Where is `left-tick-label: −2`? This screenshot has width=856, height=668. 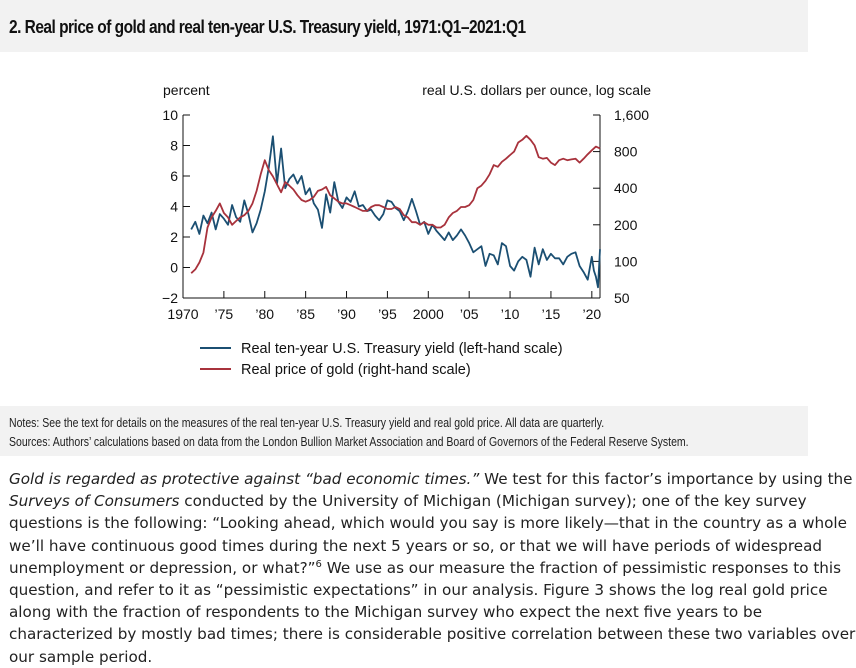
left-tick-label: −2 is located at coordinates (170, 298).